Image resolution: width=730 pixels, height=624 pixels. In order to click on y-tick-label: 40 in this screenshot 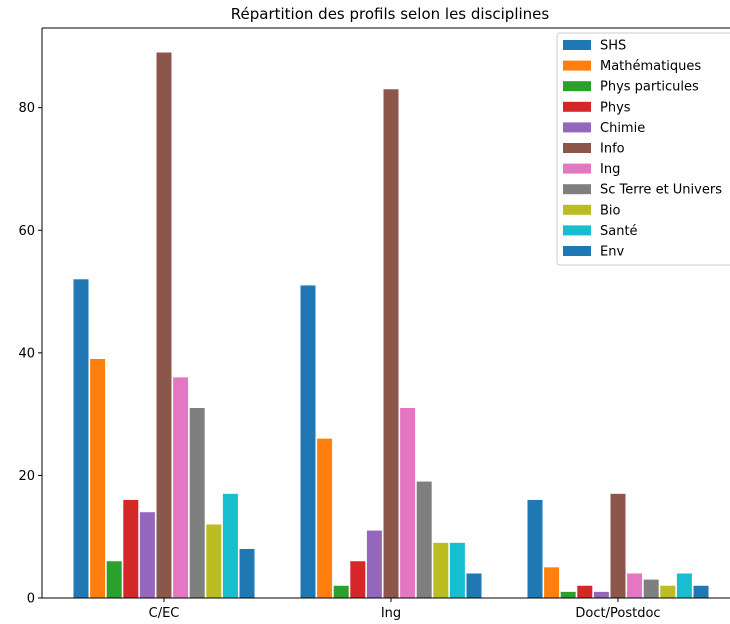, I will do `click(26, 353)`.